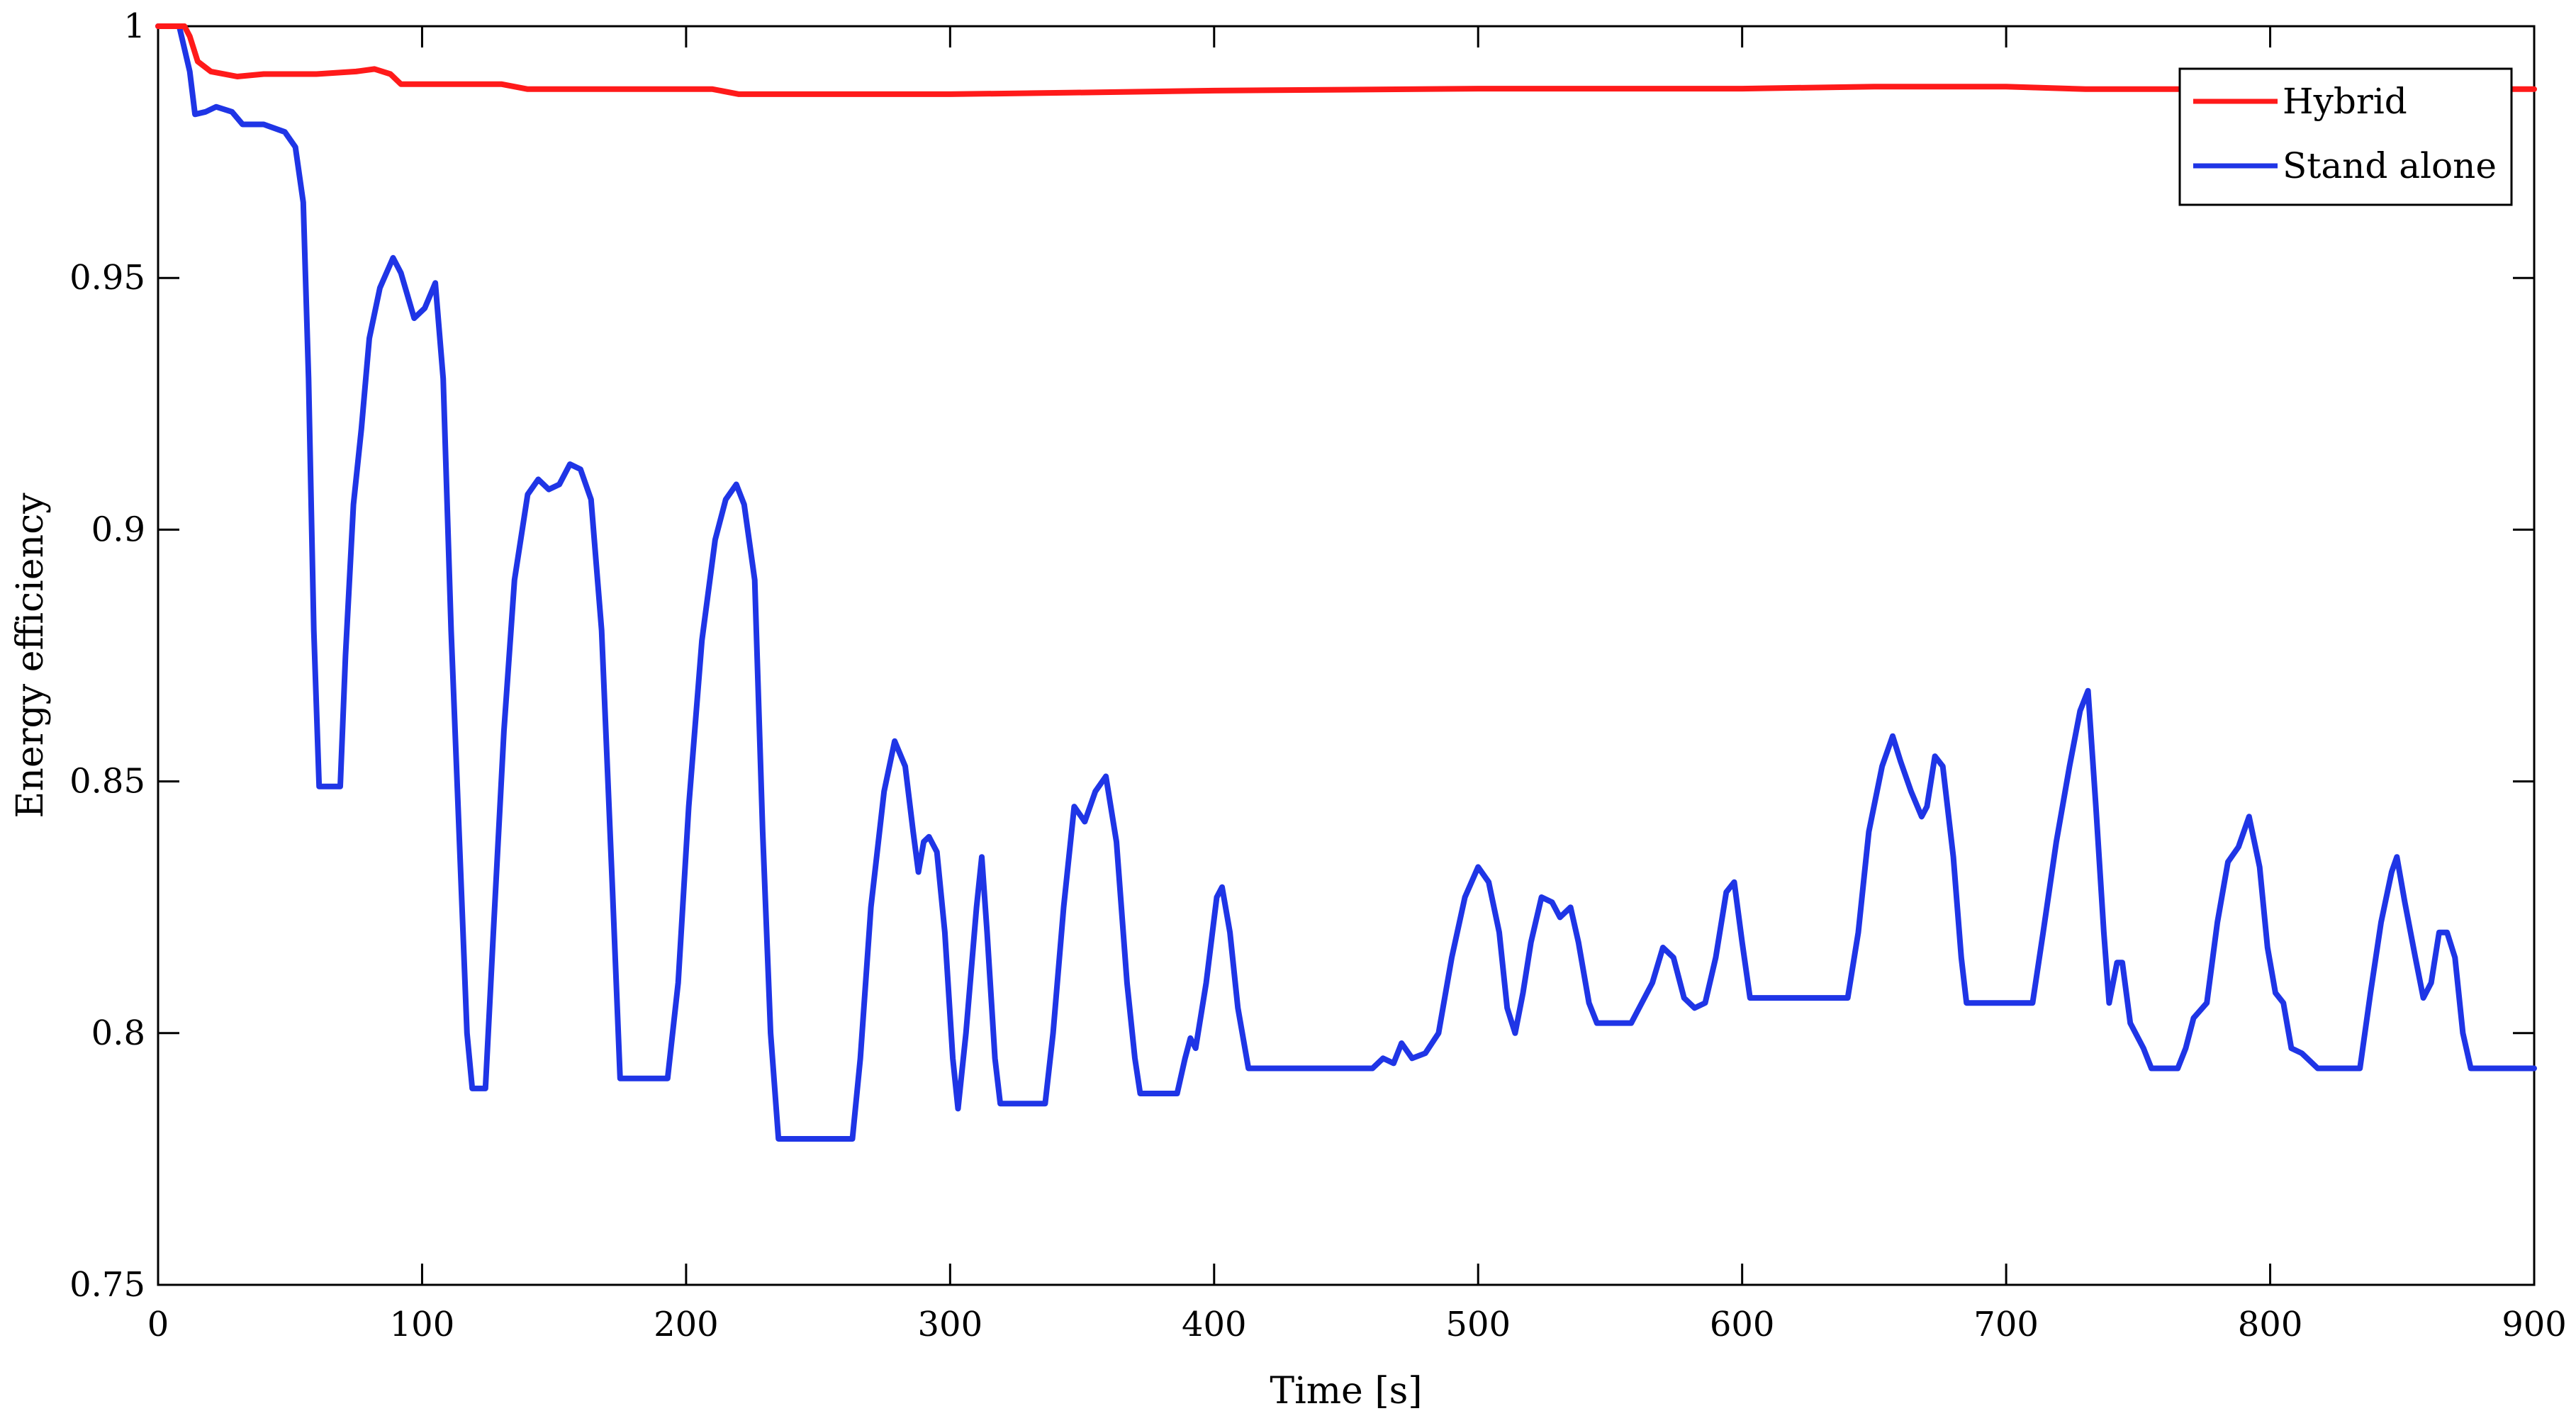  I want to click on legend-label-hybrid: Hybrid, so click(2345, 101).